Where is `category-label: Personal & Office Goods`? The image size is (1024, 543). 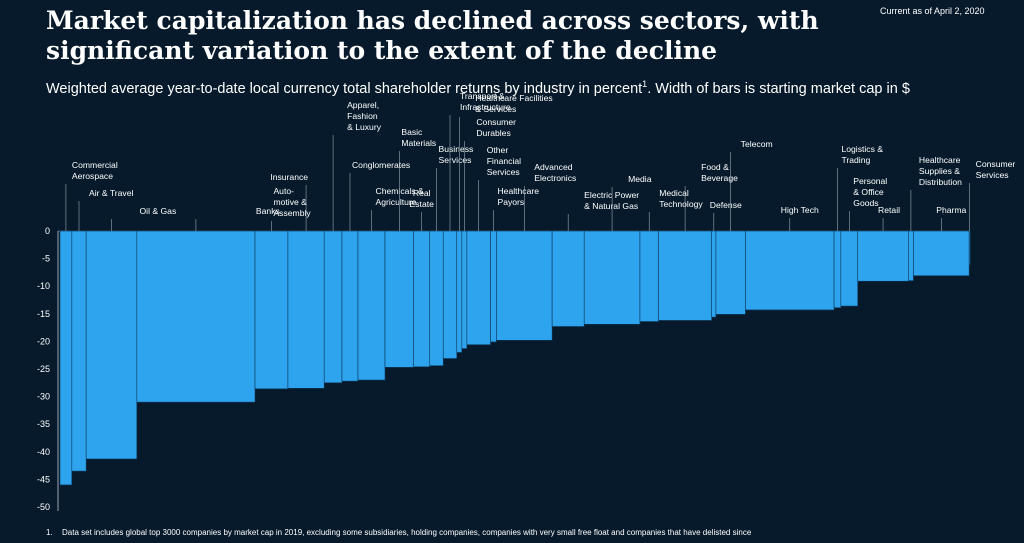 category-label: Personal & Office Goods is located at coordinates (870, 192).